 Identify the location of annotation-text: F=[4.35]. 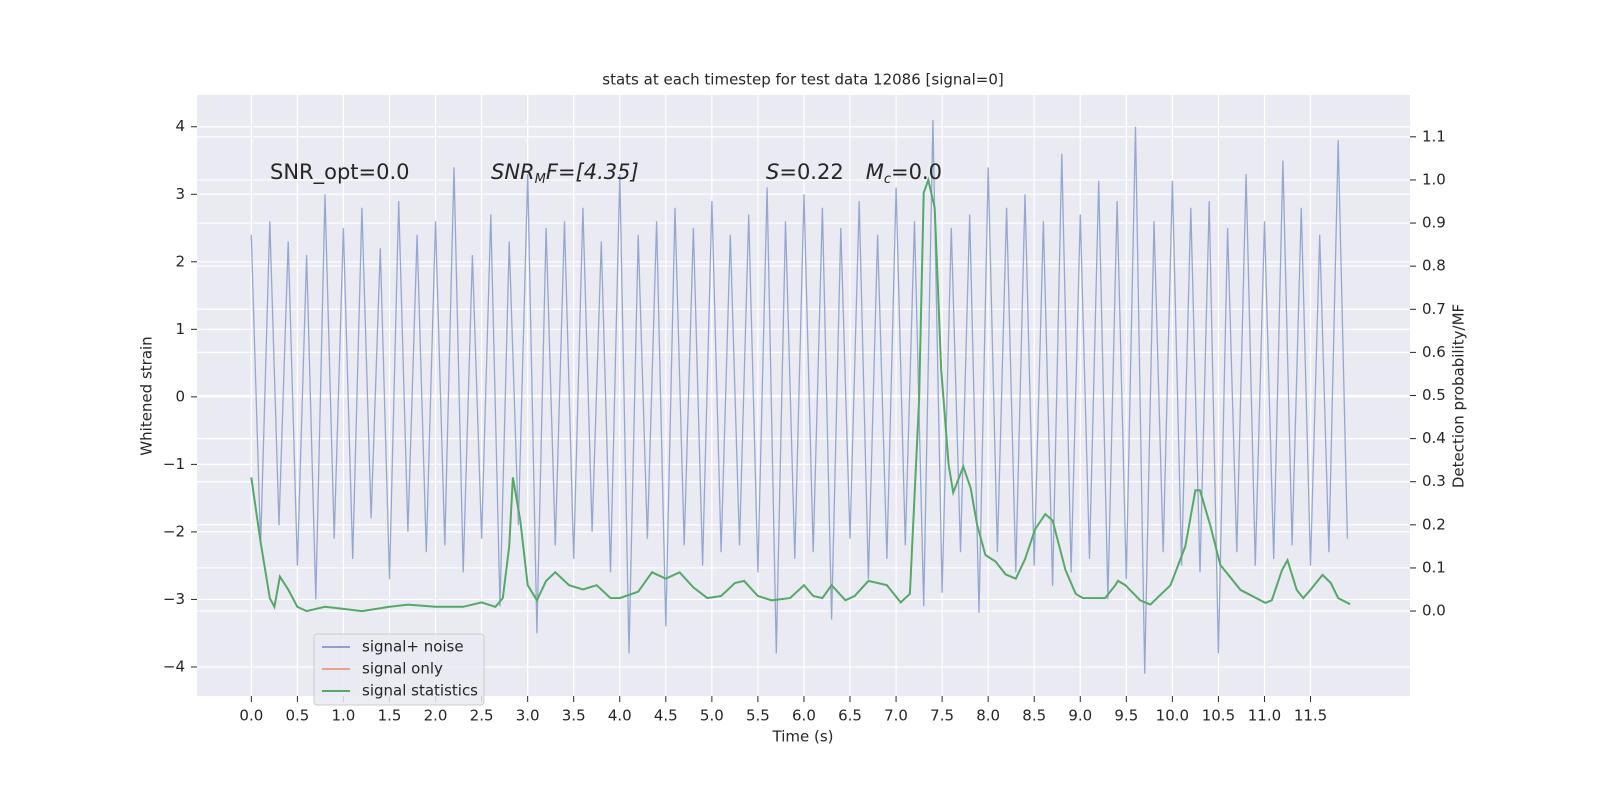
(592, 172).